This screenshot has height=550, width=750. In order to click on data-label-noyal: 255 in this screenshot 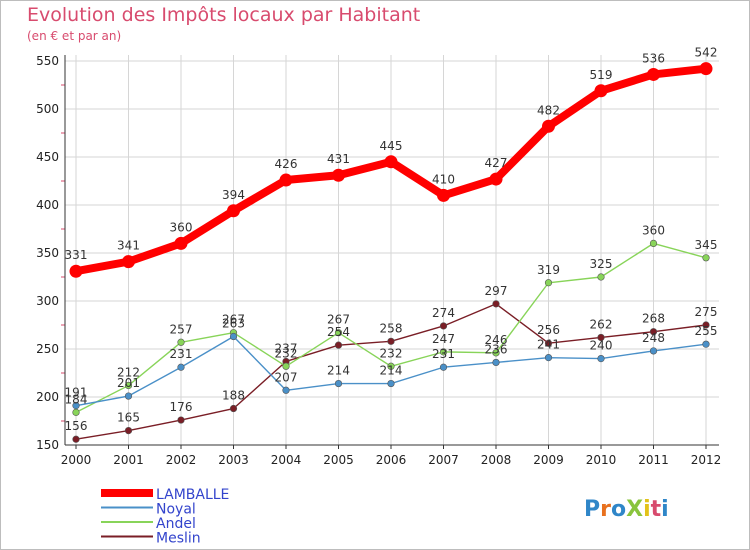, I will do `click(706, 331)`.